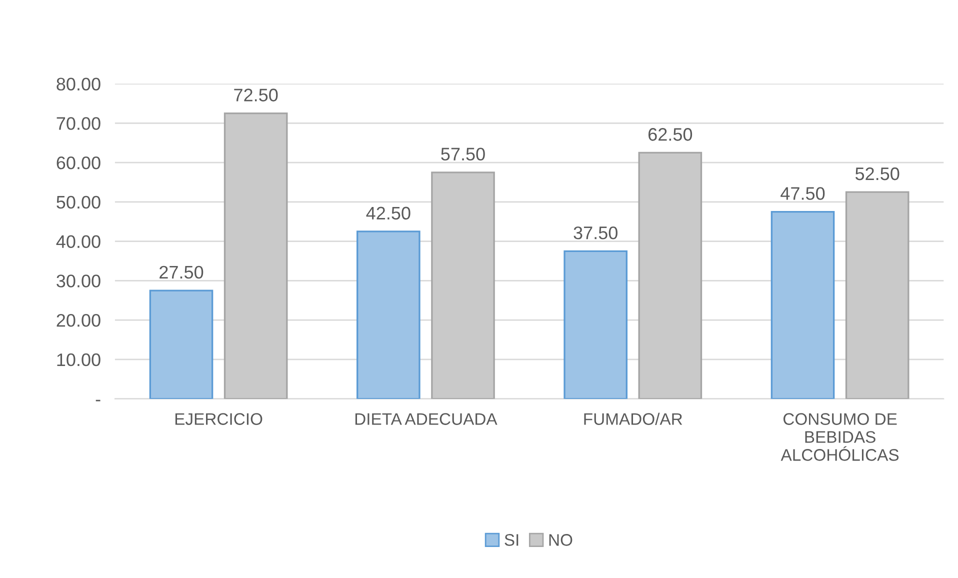  I want to click on data-label: 62.50, so click(670, 134).